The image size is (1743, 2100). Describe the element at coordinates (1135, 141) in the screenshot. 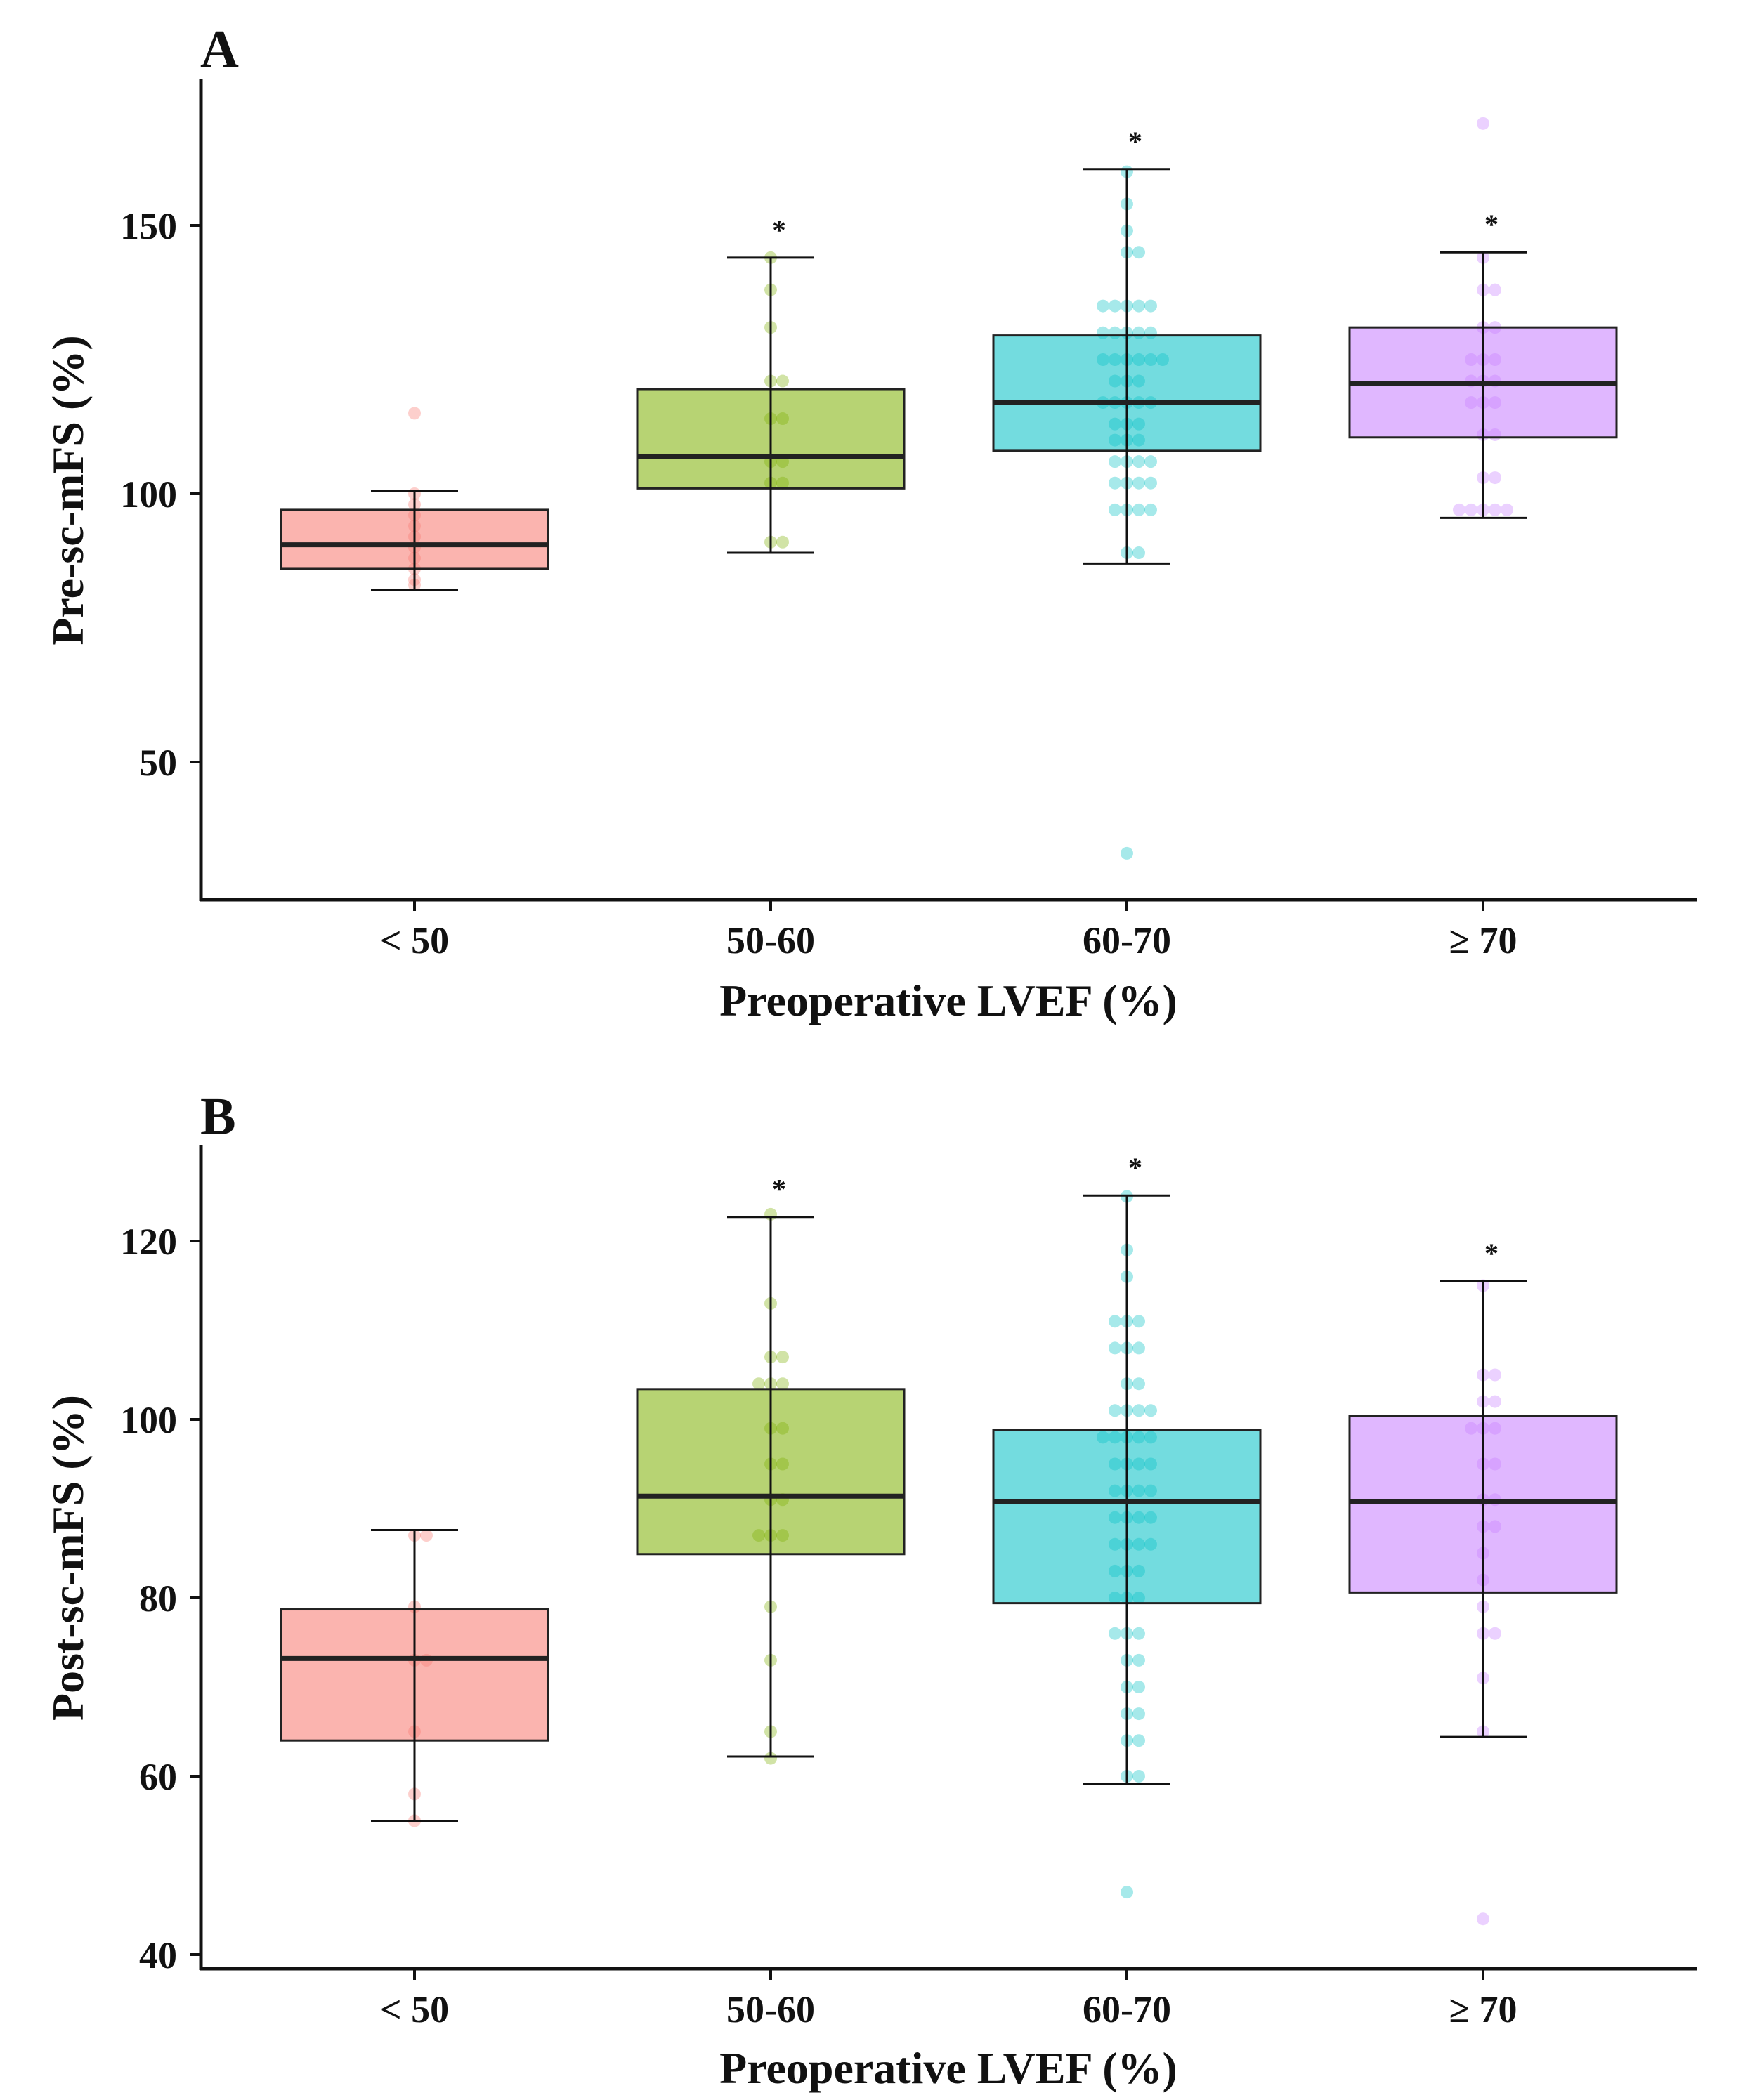

I see `panel-a-significance-3: *` at that location.